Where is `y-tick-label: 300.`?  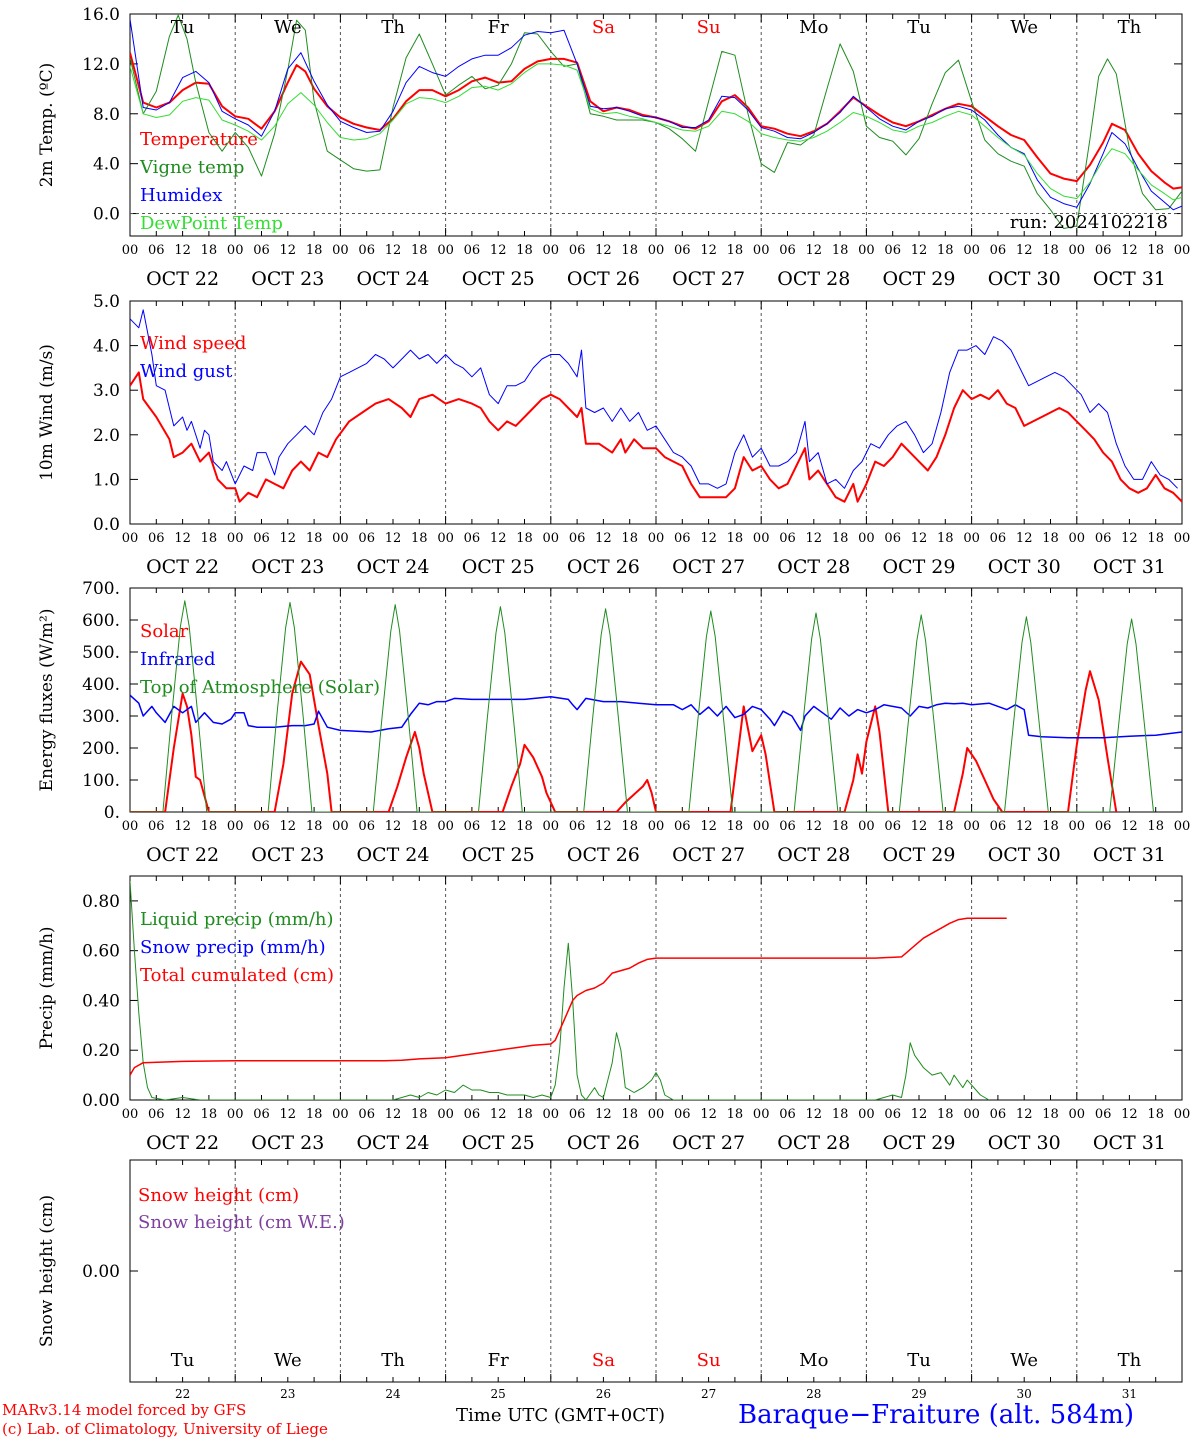
y-tick-label: 300. is located at coordinates (101, 717).